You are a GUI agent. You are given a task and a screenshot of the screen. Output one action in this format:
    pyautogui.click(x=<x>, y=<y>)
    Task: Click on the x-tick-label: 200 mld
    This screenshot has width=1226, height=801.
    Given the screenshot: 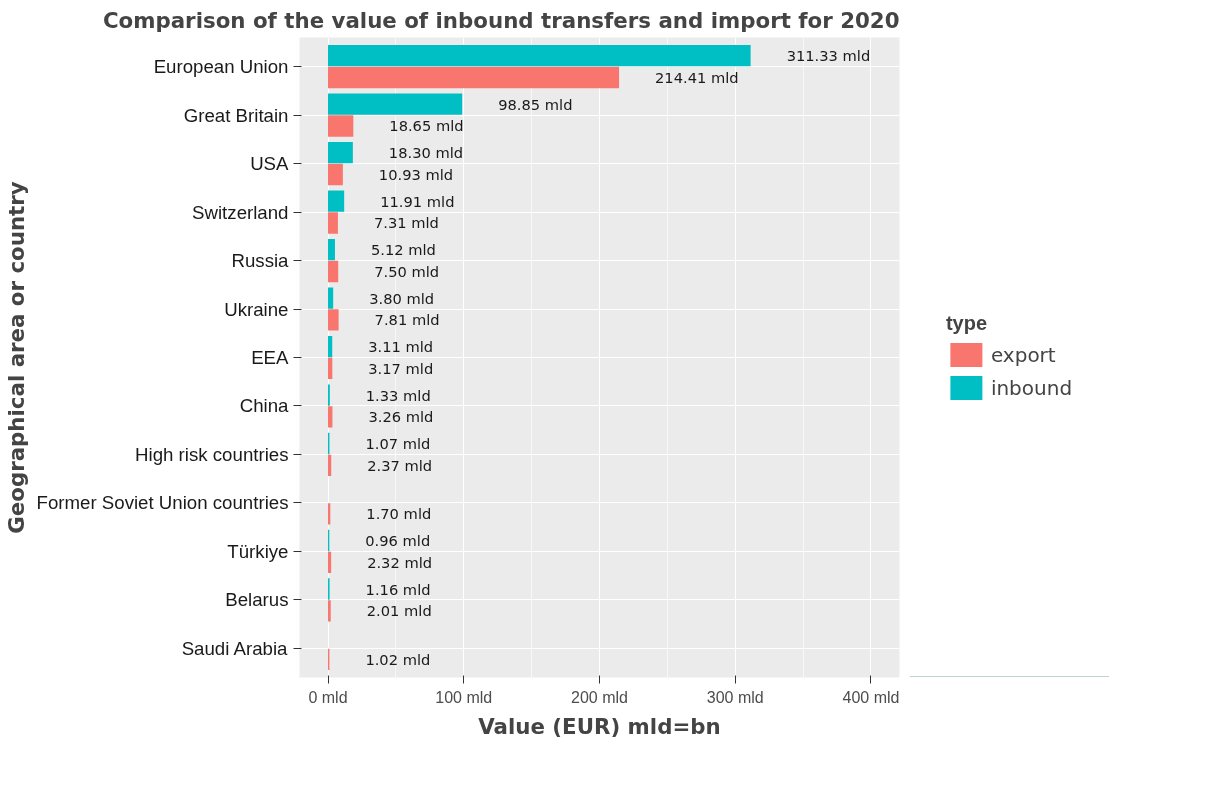 What is the action you would take?
    pyautogui.click(x=599, y=697)
    